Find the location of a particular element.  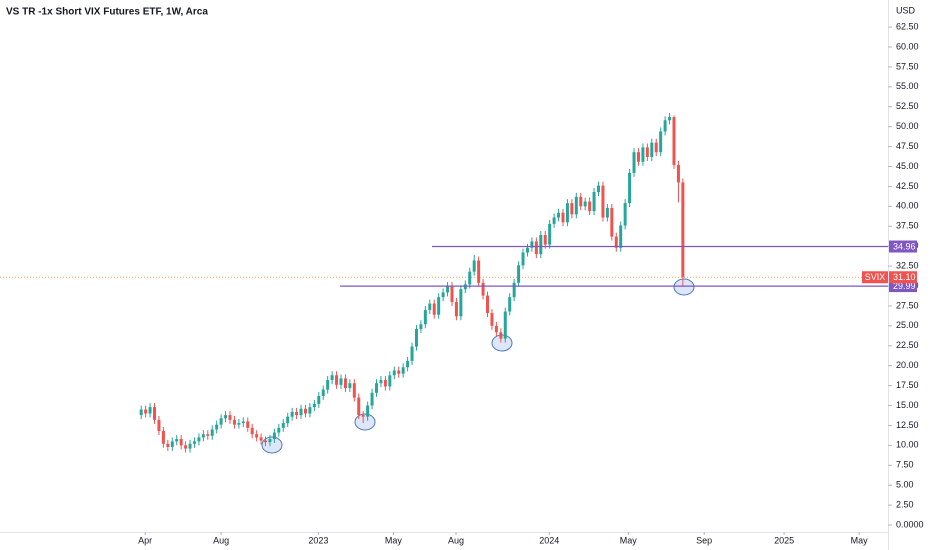

y-tick-label: 42.50 is located at coordinates (907, 186).